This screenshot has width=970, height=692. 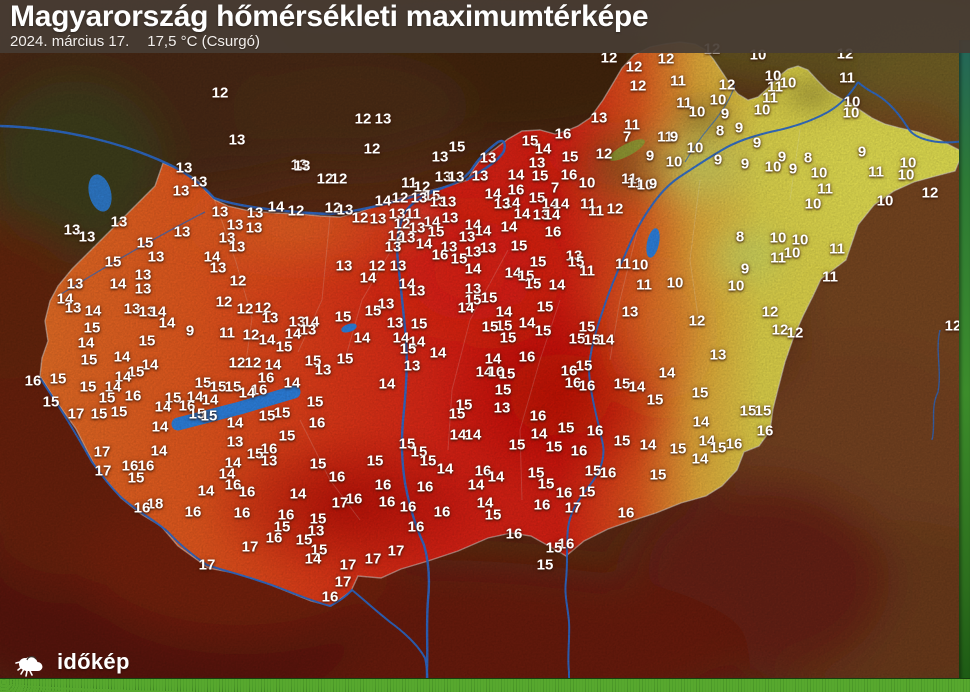 I want to click on temp-label: 10, so click(x=675, y=283).